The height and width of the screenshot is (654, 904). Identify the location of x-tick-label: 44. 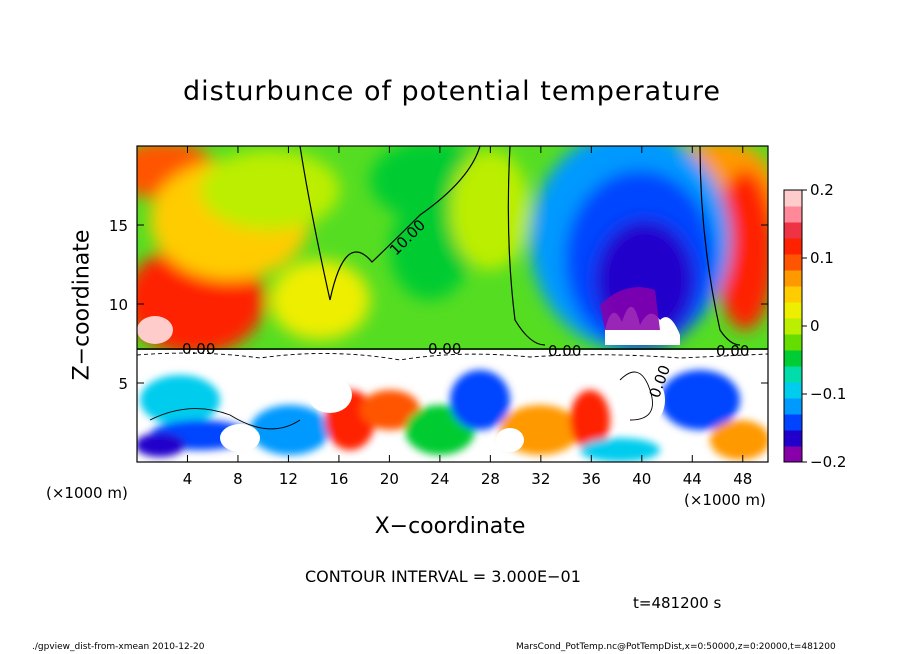
(692, 479).